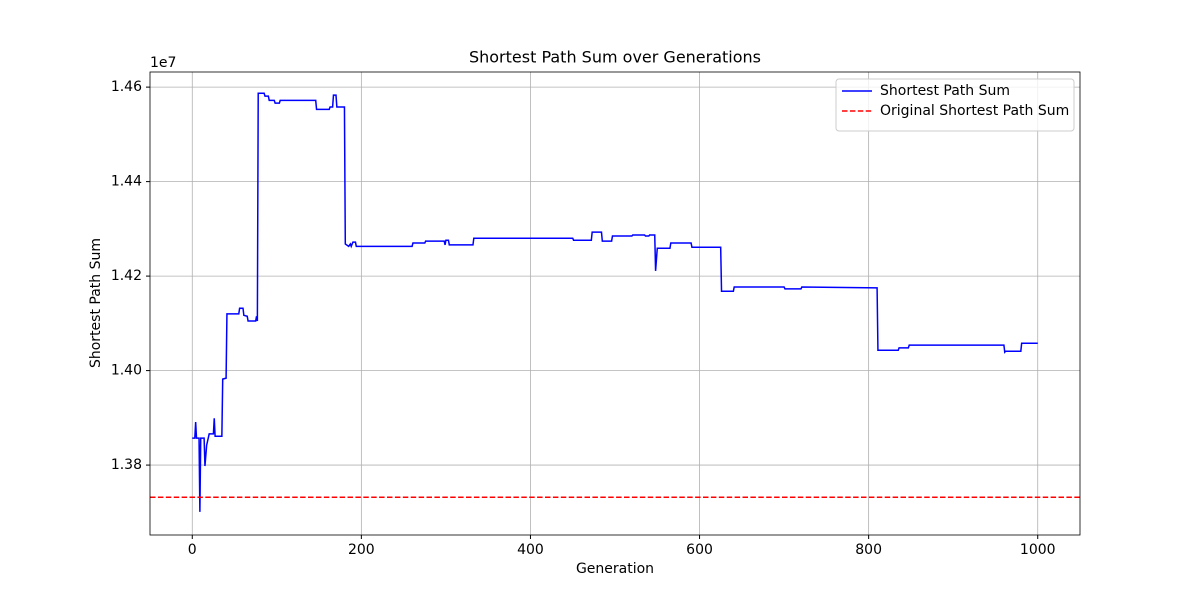 Image resolution: width=1200 pixels, height=600 pixels. Describe the element at coordinates (163, 63) in the screenshot. I see `y-offset-label: 1e7` at that location.